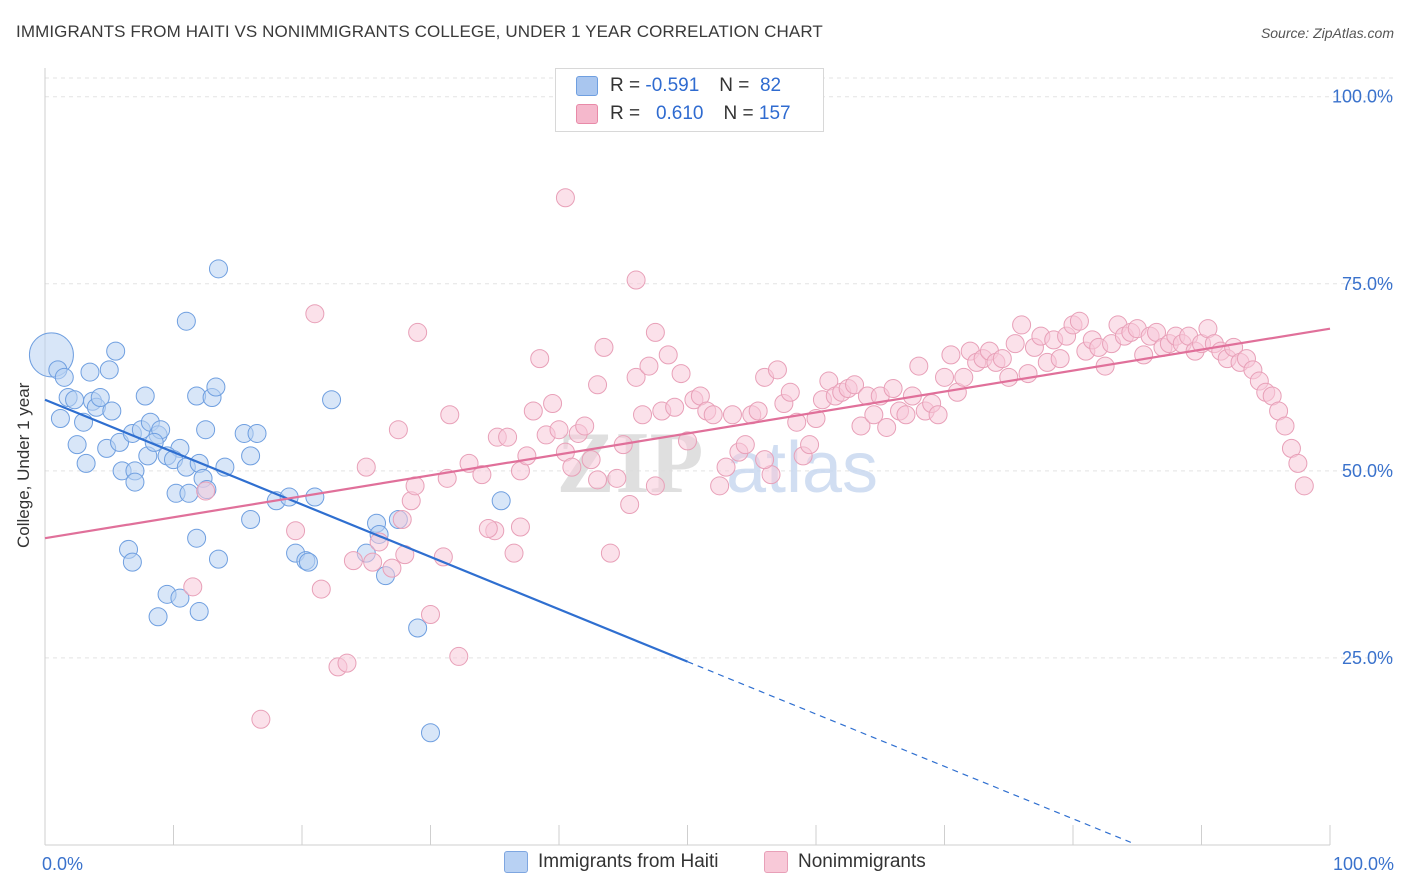 The image size is (1406, 892). I want to click on y-axis-label: College, Under 1 year, so click(23, 465).